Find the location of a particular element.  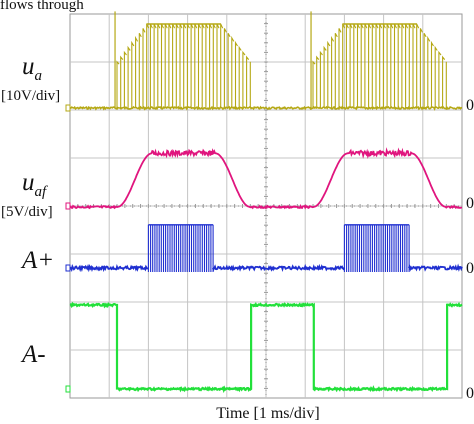

aplus-baseline-trace is located at coordinates (266, 268).